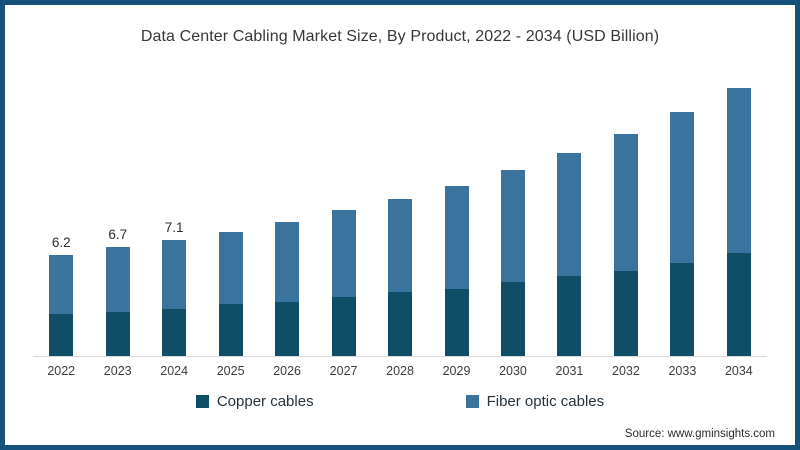 The height and width of the screenshot is (450, 800). Describe the element at coordinates (118, 234) in the screenshot. I see `total-value-label: 6.7` at that location.